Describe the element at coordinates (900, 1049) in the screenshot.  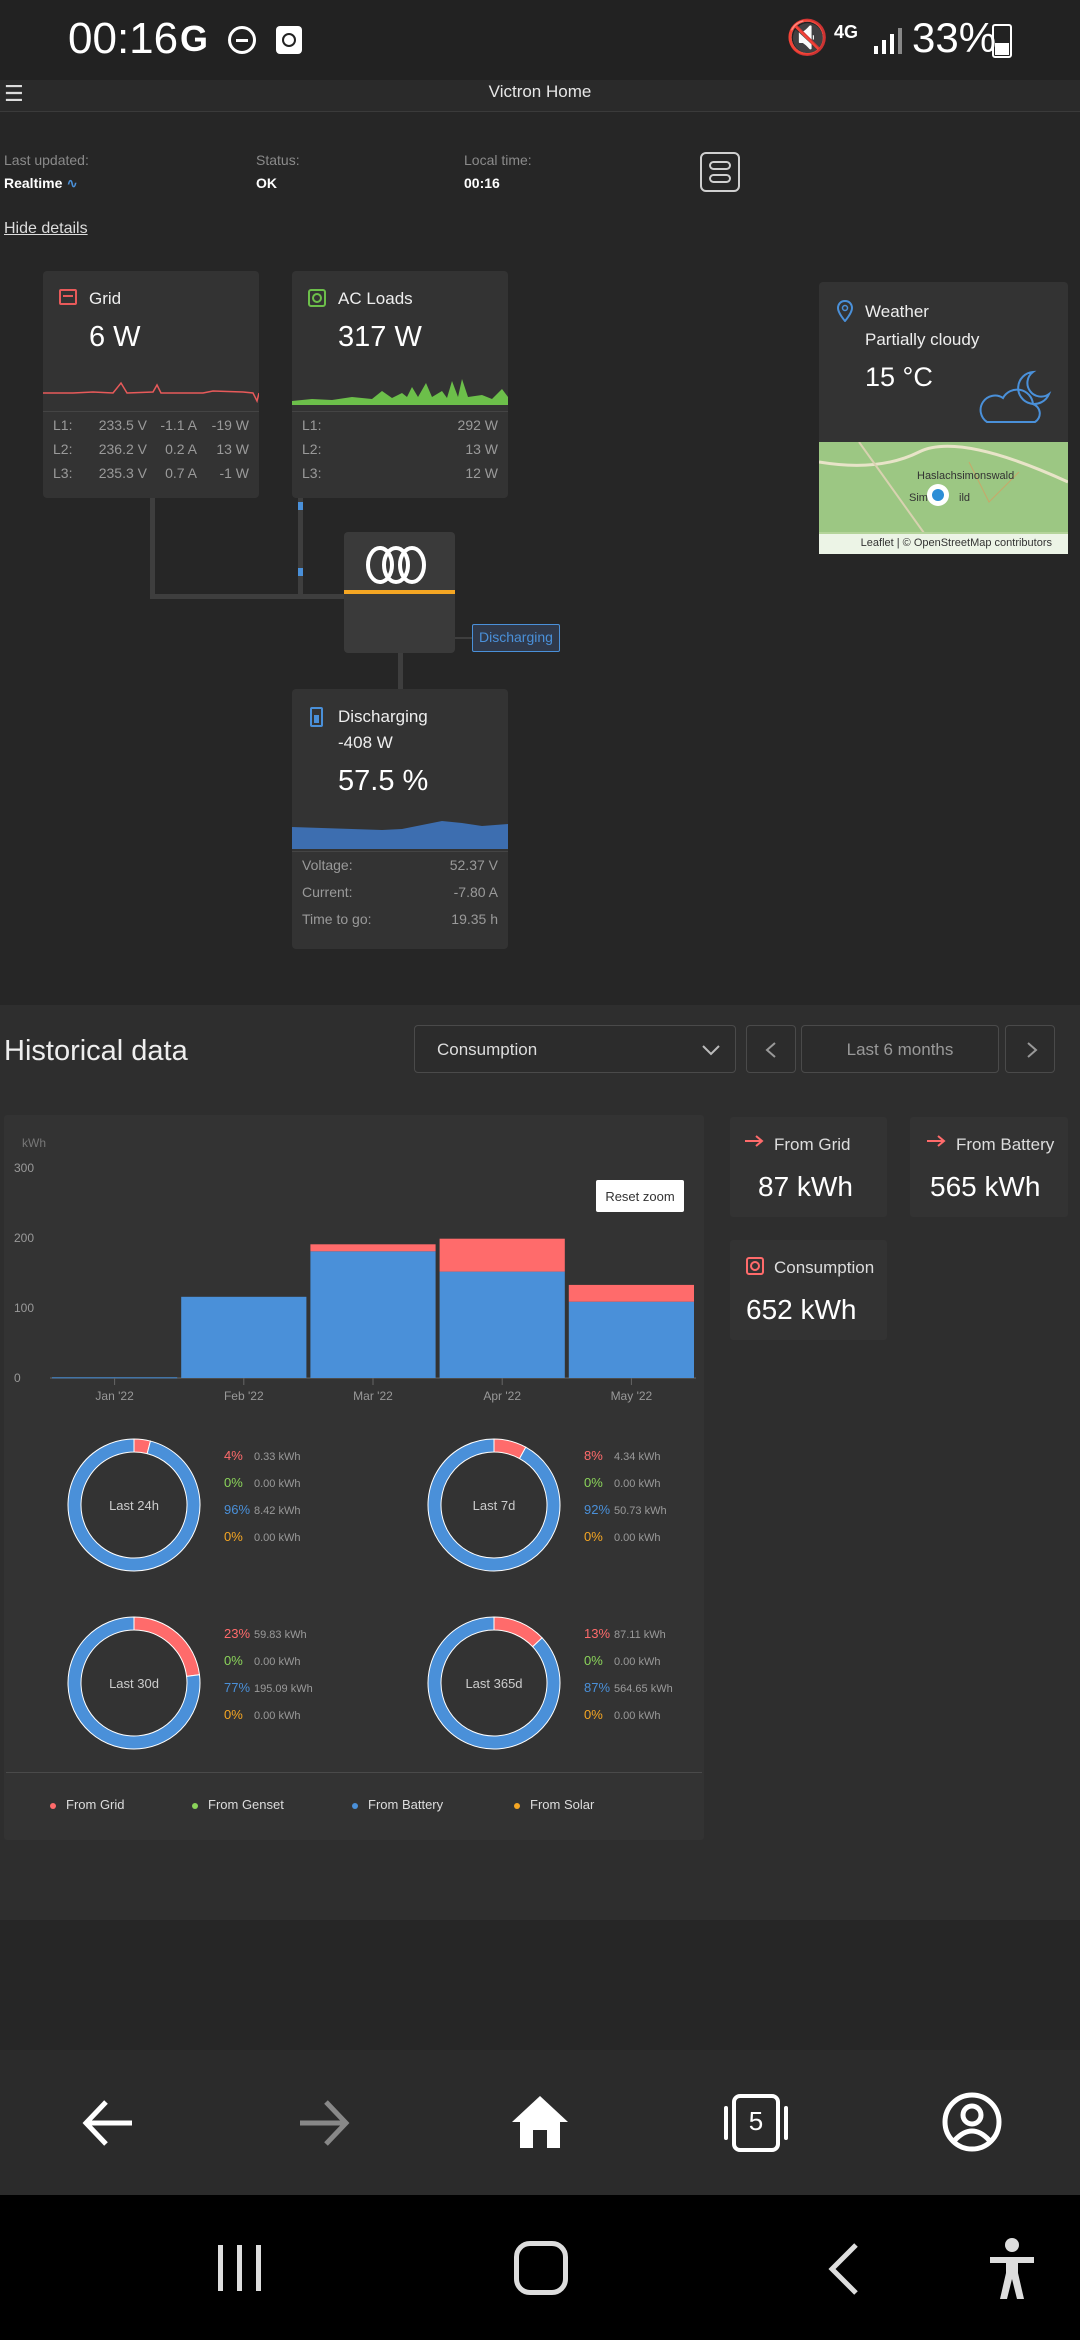
I see `period-display: Last 6 months` at that location.